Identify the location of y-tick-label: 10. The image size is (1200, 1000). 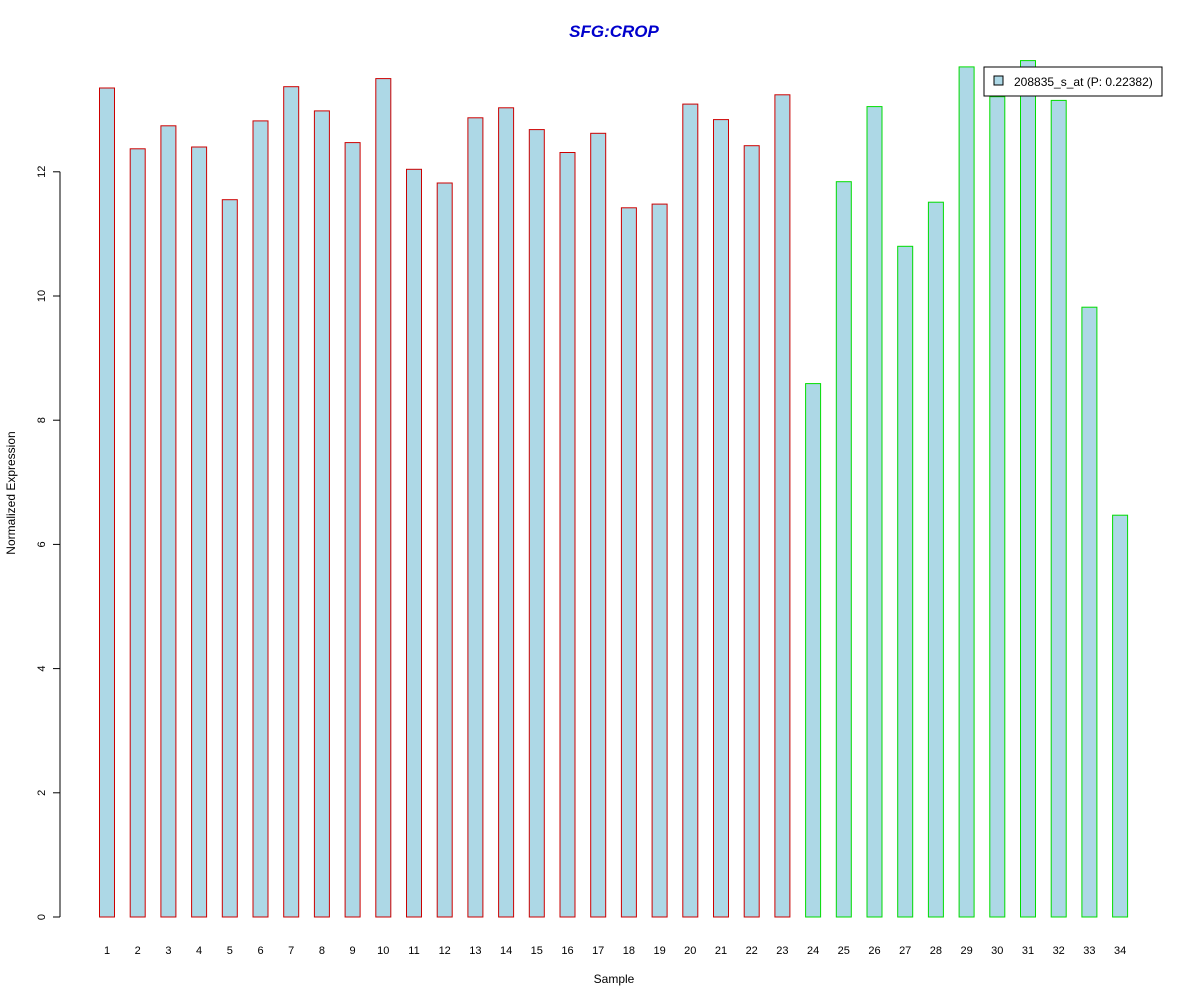
(42, 296).